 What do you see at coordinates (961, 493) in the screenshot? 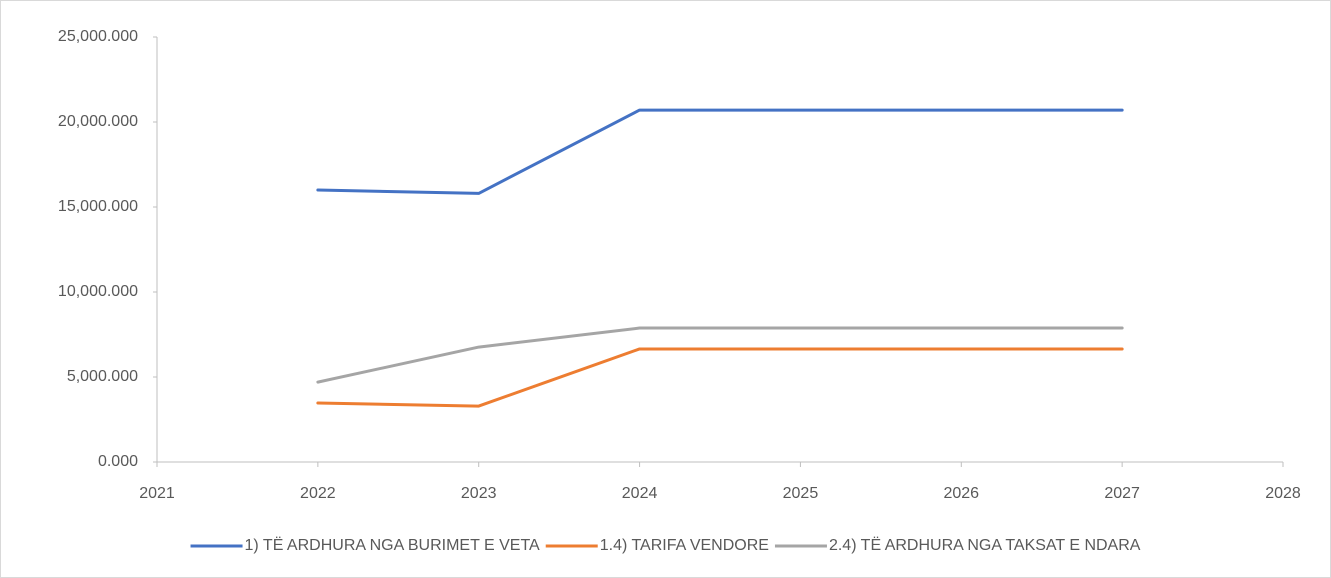
I see `x-tick-label: 2026` at bounding box center [961, 493].